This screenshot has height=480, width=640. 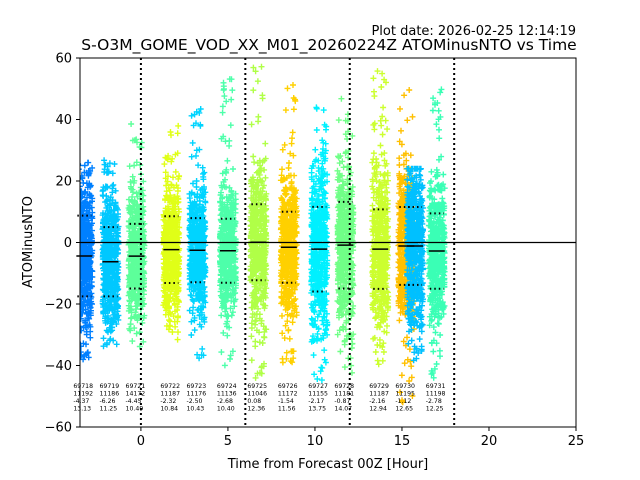 I want to click on x-axis-label: Time from Forecast 00Z [Hour], so click(x=328, y=464).